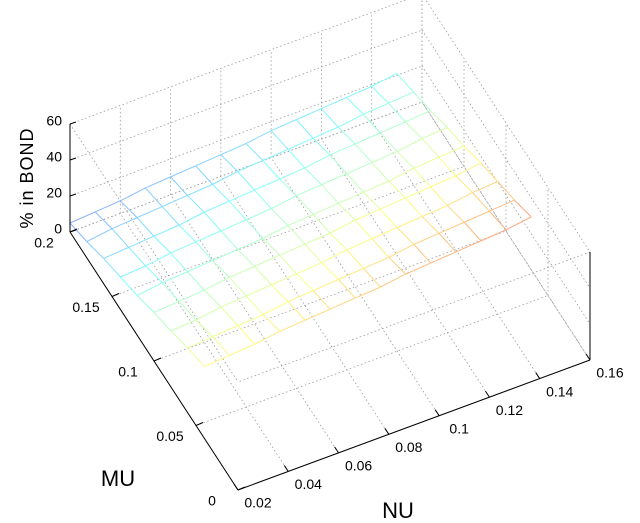  What do you see at coordinates (169, 436) in the screenshot?
I see `y-tick-label: 0.05` at bounding box center [169, 436].